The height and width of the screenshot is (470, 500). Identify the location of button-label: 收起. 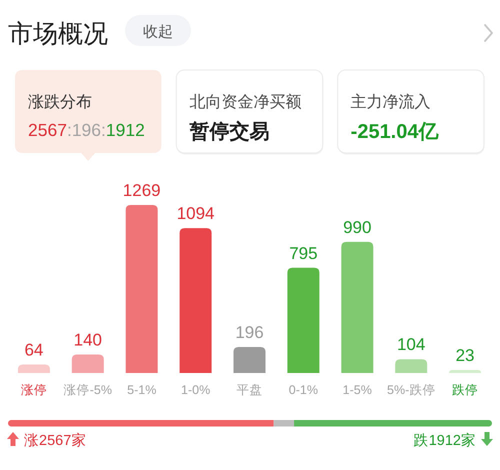
(158, 32).